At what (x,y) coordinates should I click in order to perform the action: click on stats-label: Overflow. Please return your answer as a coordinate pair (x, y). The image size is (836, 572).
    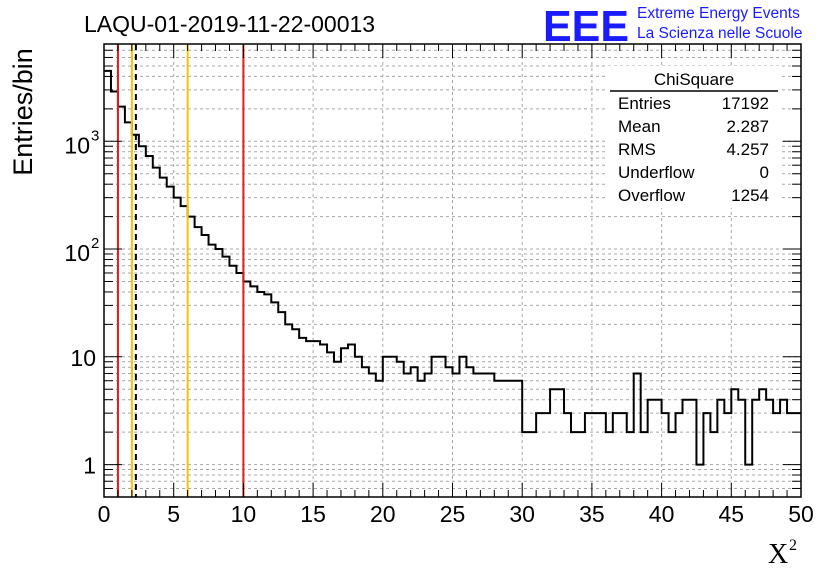
    Looking at the image, I should click on (652, 195).